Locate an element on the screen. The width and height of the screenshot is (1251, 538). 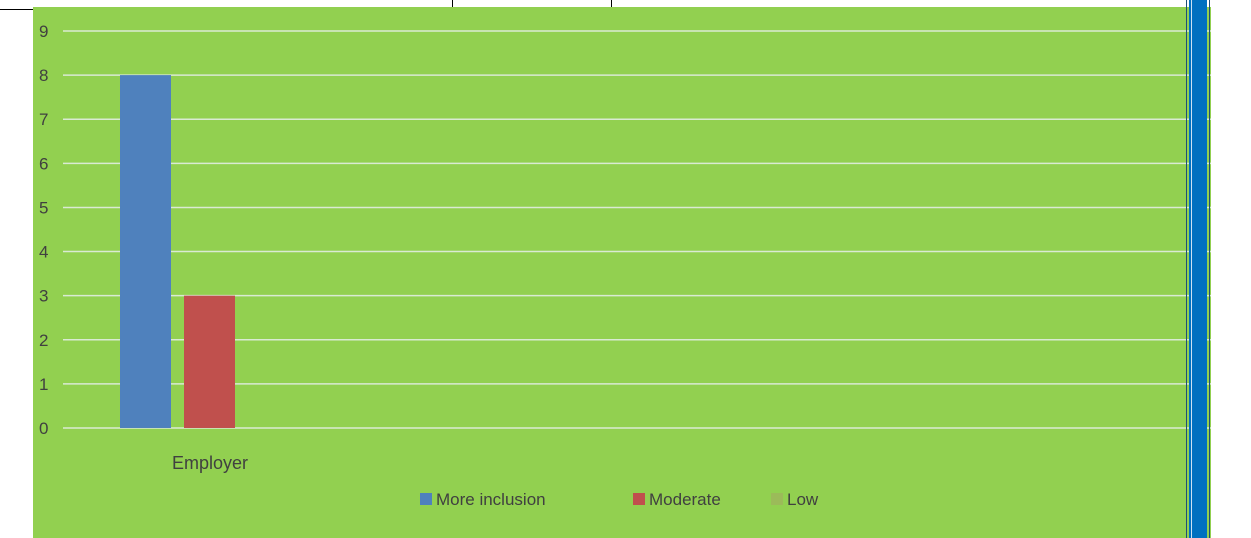
y-tick-label: 1 is located at coordinates (43, 384).